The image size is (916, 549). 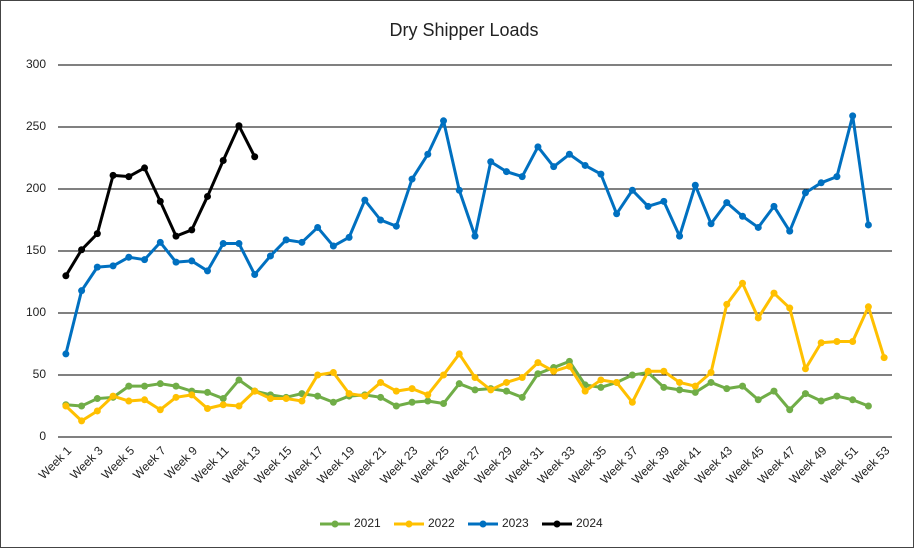 What do you see at coordinates (463, 30) in the screenshot?
I see `chart-title: Dry Shipper Loads` at bounding box center [463, 30].